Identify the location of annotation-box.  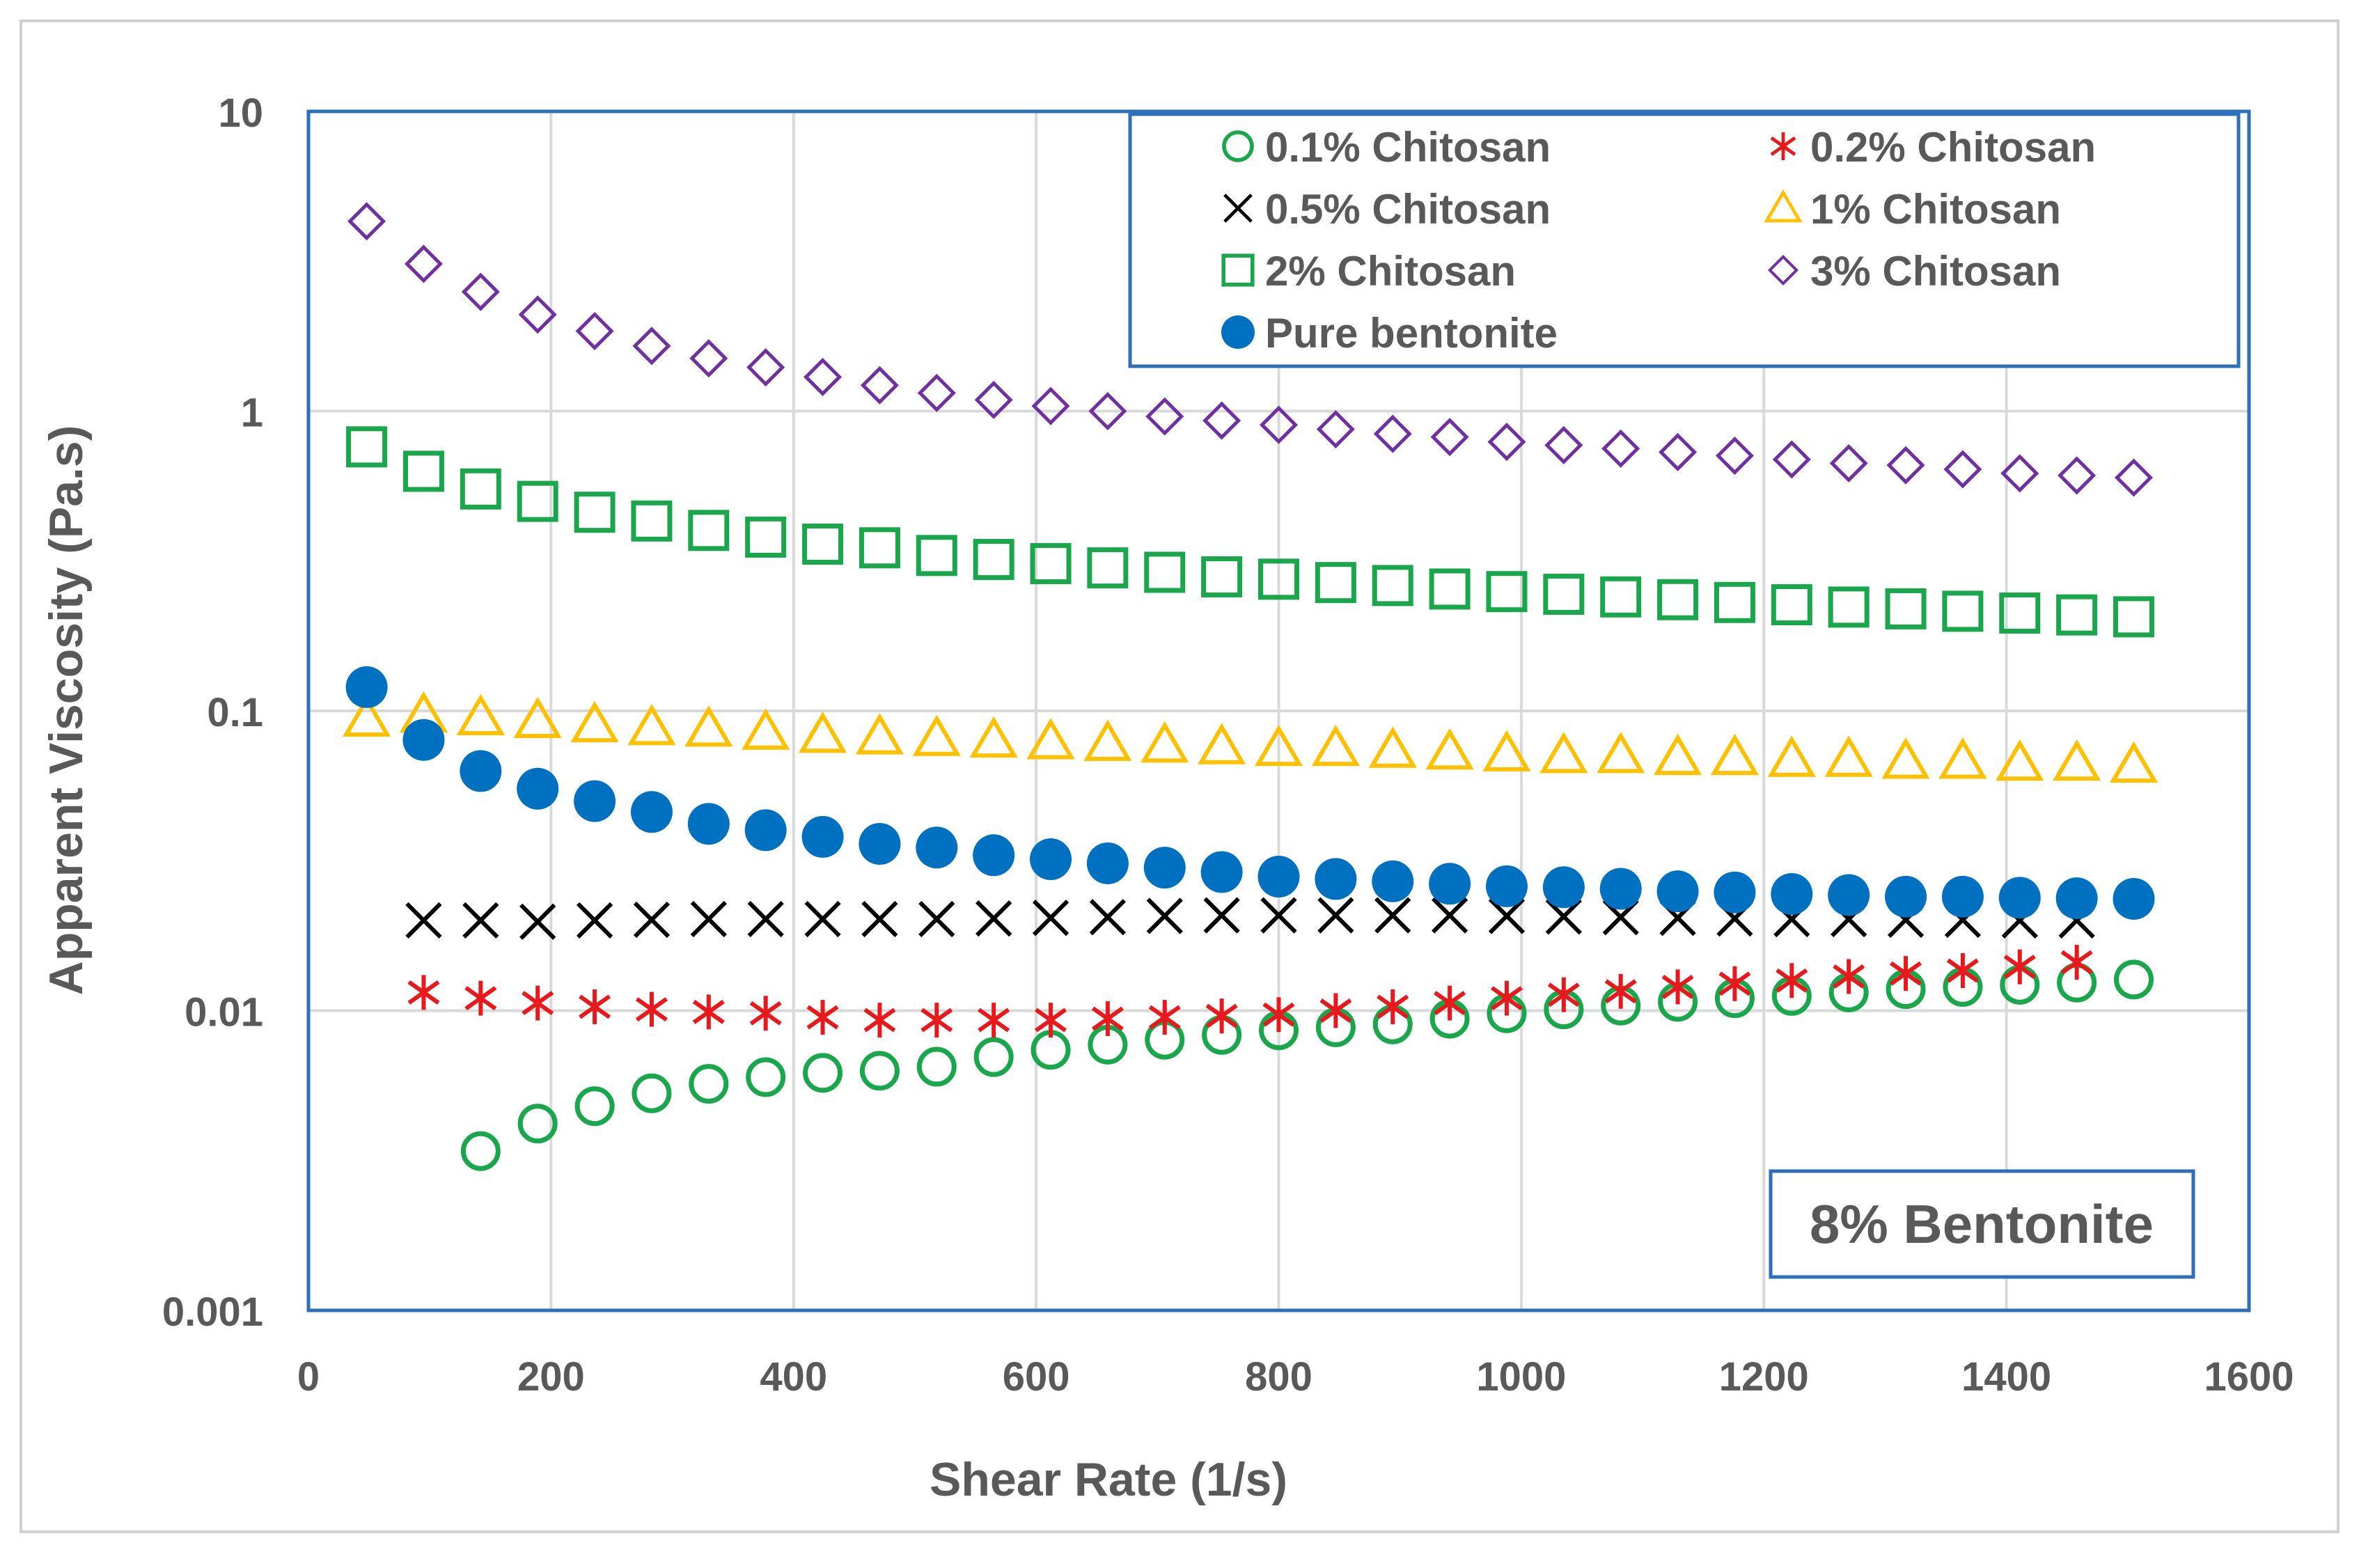
(1982, 1224).